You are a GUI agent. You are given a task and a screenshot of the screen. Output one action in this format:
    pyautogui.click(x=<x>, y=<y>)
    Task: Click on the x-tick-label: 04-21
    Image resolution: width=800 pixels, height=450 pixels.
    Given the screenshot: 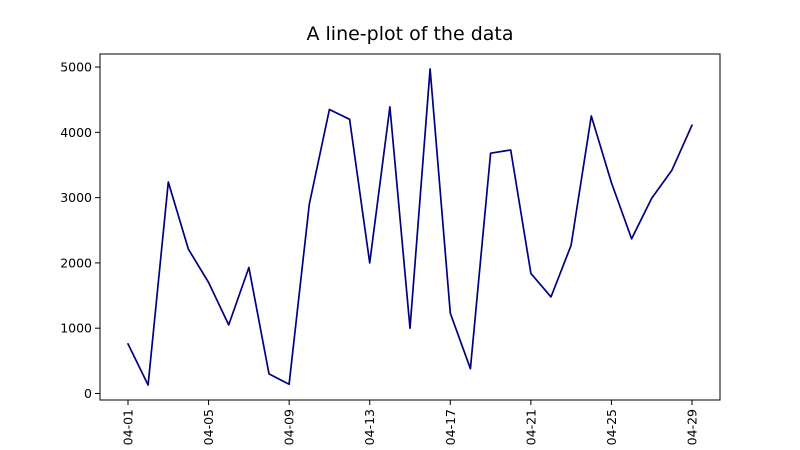 What is the action you would take?
    pyautogui.click(x=530, y=427)
    